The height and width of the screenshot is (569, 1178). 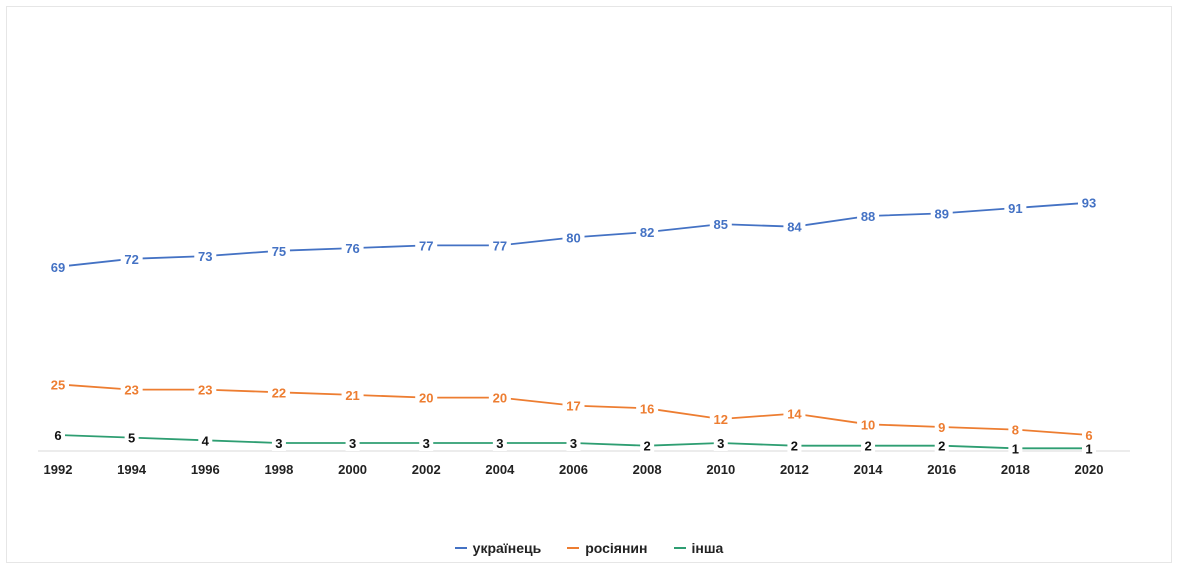 What do you see at coordinates (679, 548) in the screenshot?
I see `legend-swatch-other` at bounding box center [679, 548].